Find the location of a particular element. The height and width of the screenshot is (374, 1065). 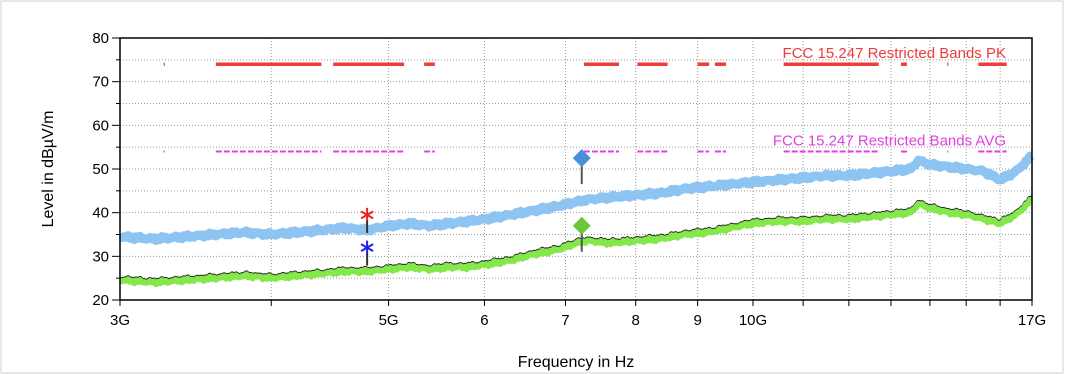

y-tick-label: 30 is located at coordinates (100, 256).